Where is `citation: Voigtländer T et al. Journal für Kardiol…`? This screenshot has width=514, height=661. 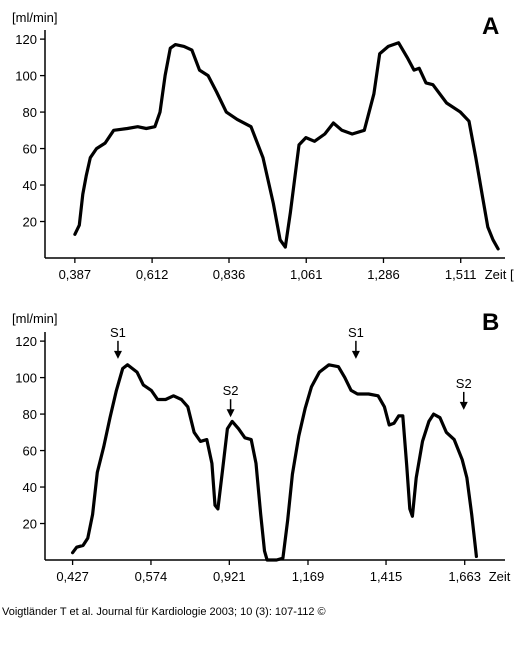
citation: Voigtländer T et al. Journal für Kardiol… is located at coordinates (164, 612).